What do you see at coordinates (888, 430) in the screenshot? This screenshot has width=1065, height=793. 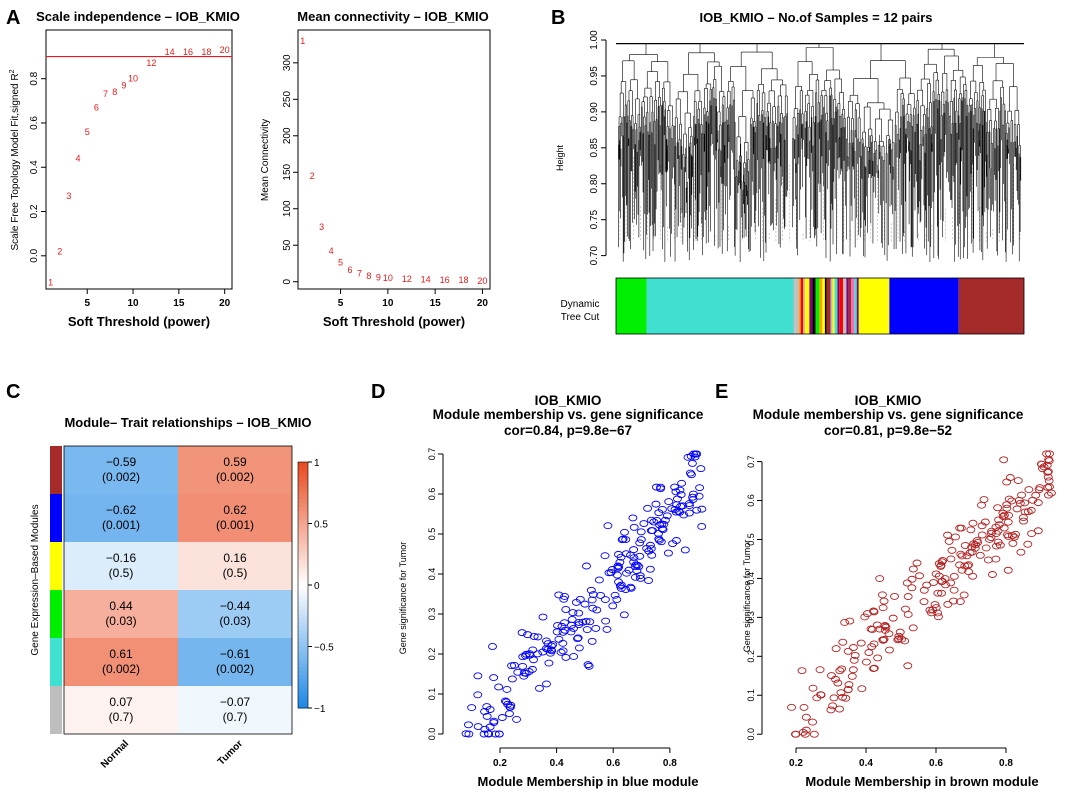 I see `title-line-3: cor=0.81, p=9.8e−52` at bounding box center [888, 430].